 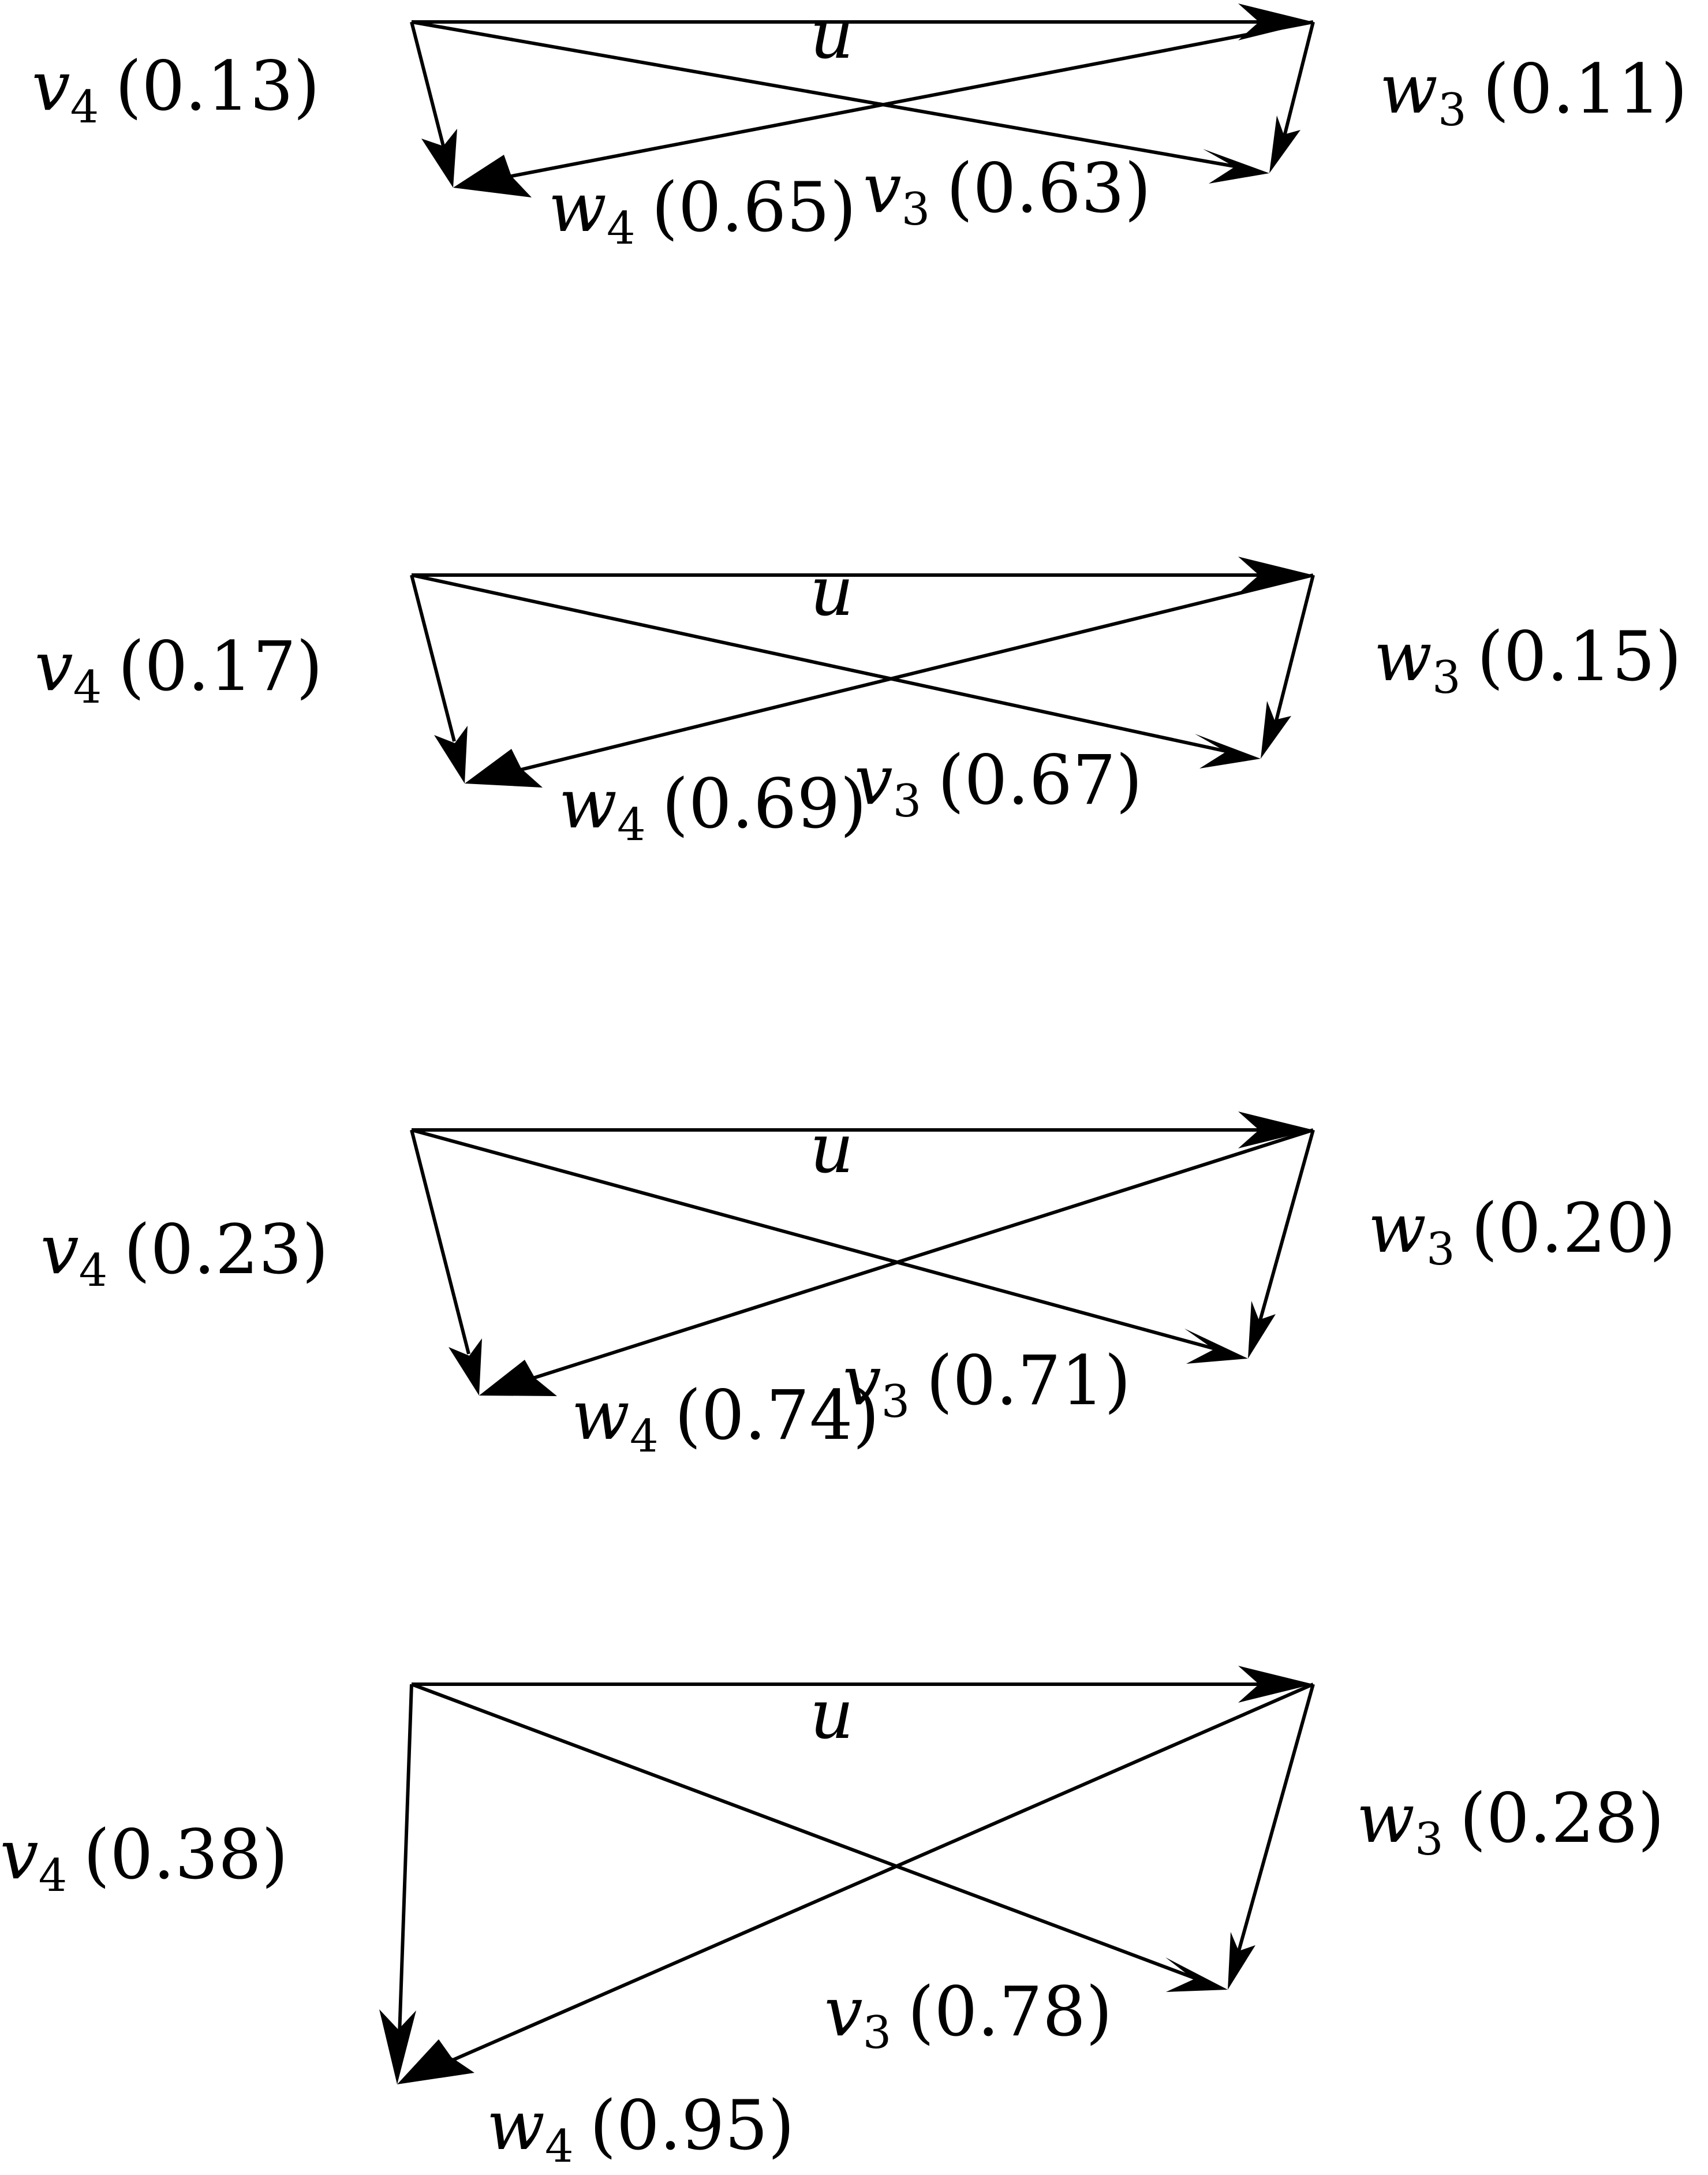 I want to click on label-w3: w3 (0.11), so click(x=1533, y=92).